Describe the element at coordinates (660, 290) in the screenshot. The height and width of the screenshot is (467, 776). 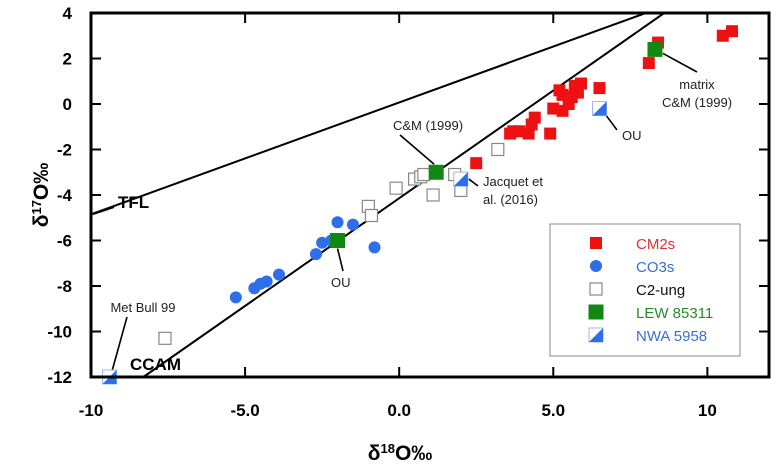
I see `legend-label: C2-ung` at that location.